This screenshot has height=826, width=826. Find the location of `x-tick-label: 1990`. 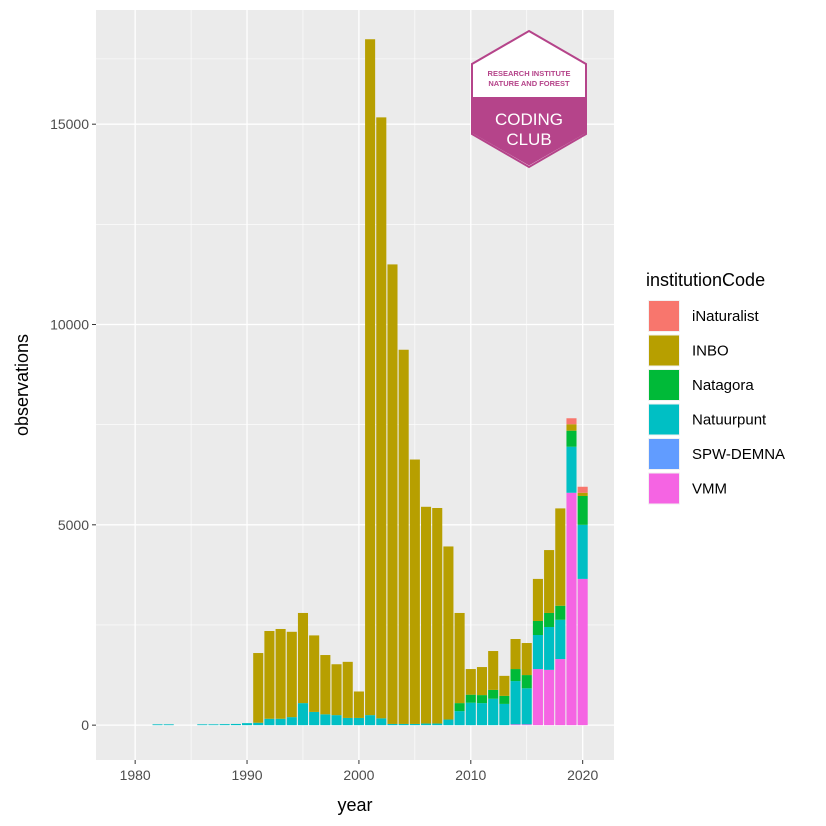

x-tick-label: 1990 is located at coordinates (246, 775).